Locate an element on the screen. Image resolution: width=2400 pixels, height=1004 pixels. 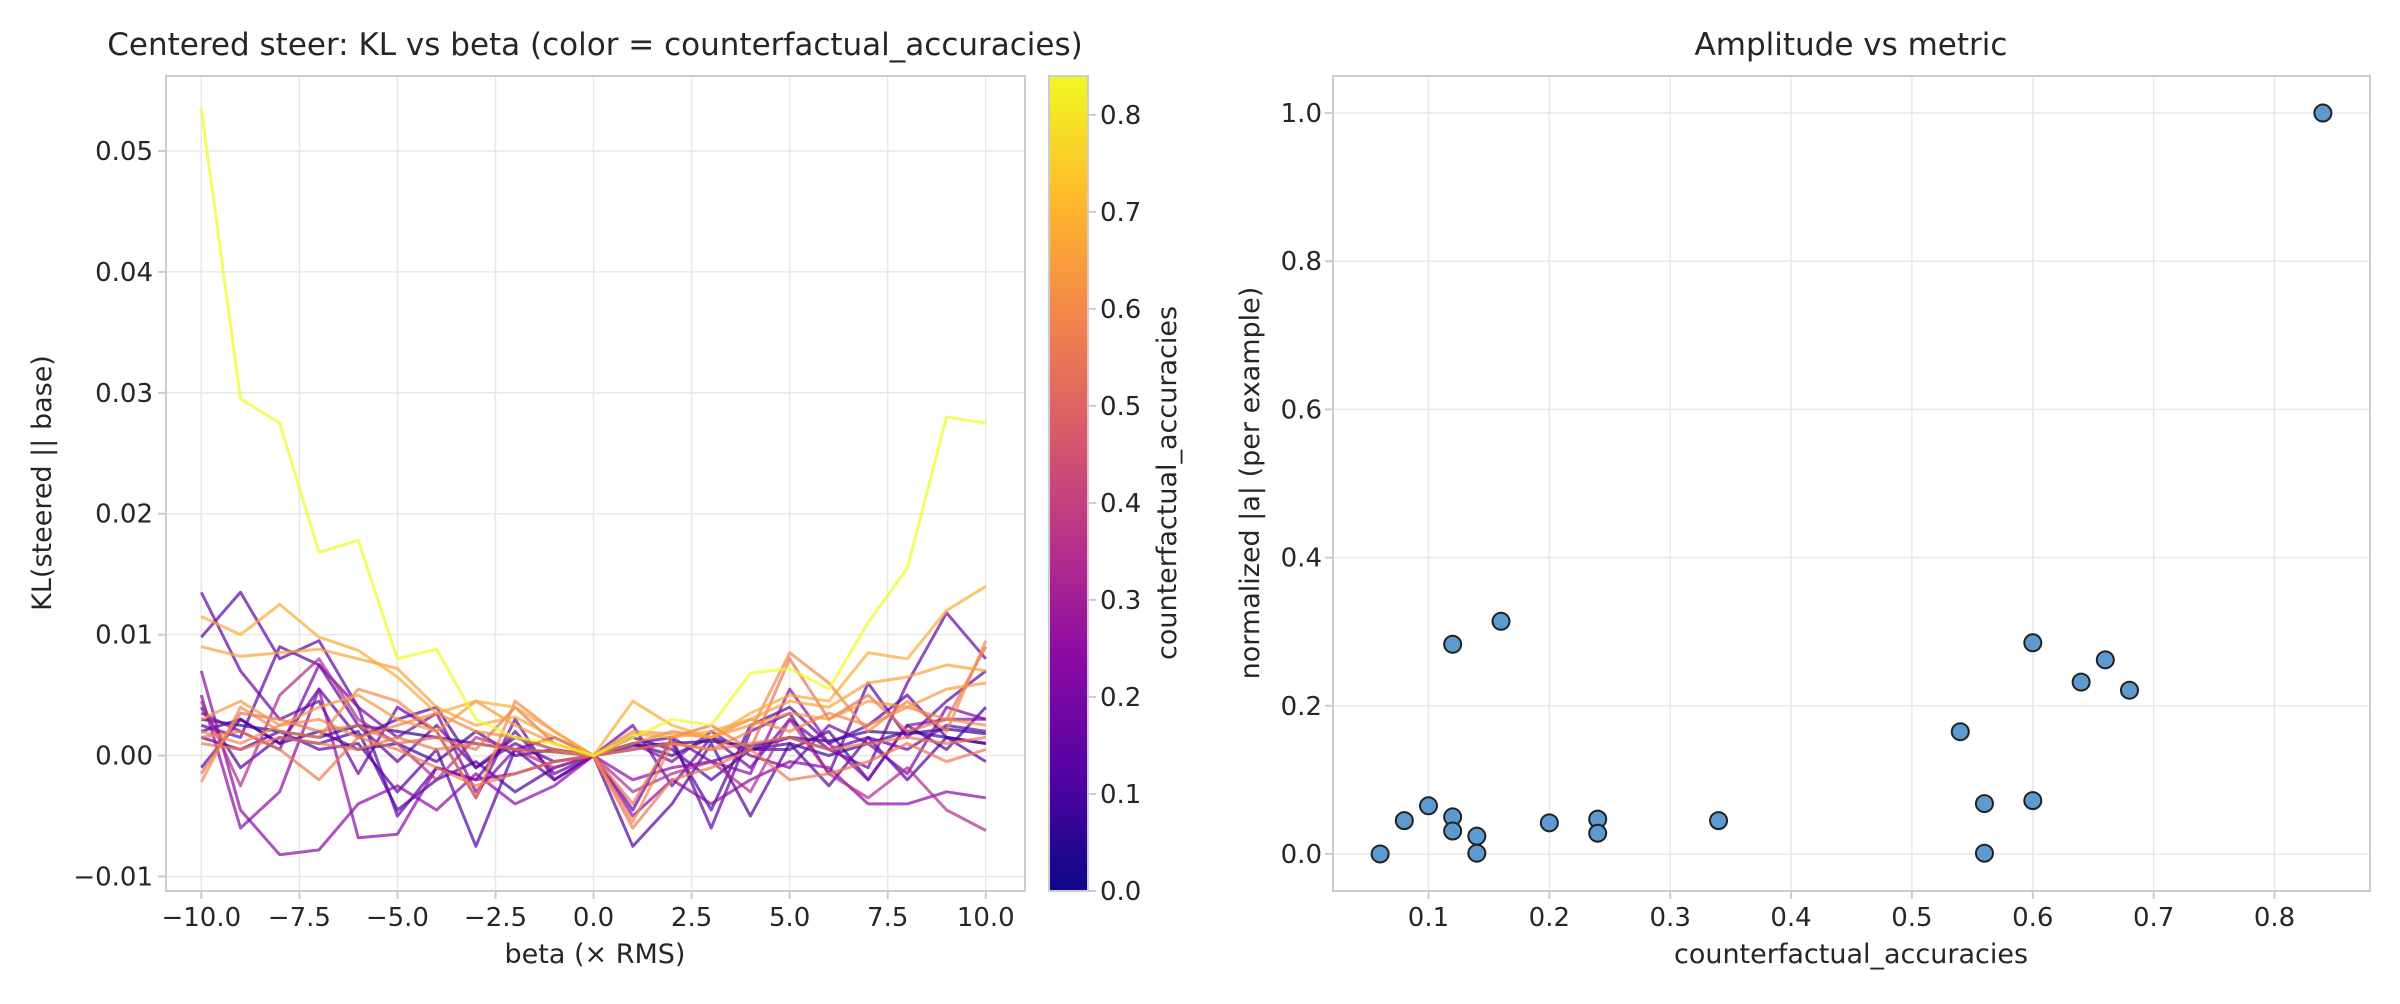
right-y-tick-label: 0.2 is located at coordinates (1301, 707).